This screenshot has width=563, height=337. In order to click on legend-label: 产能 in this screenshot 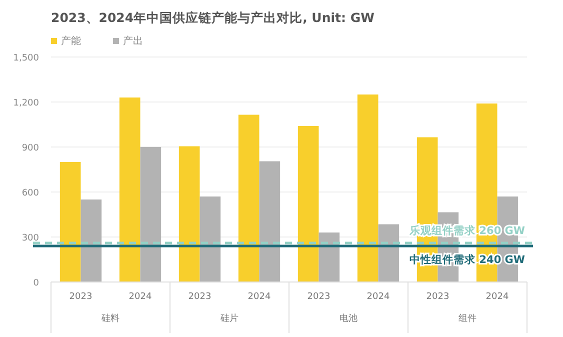, I will do `click(71, 41)`.